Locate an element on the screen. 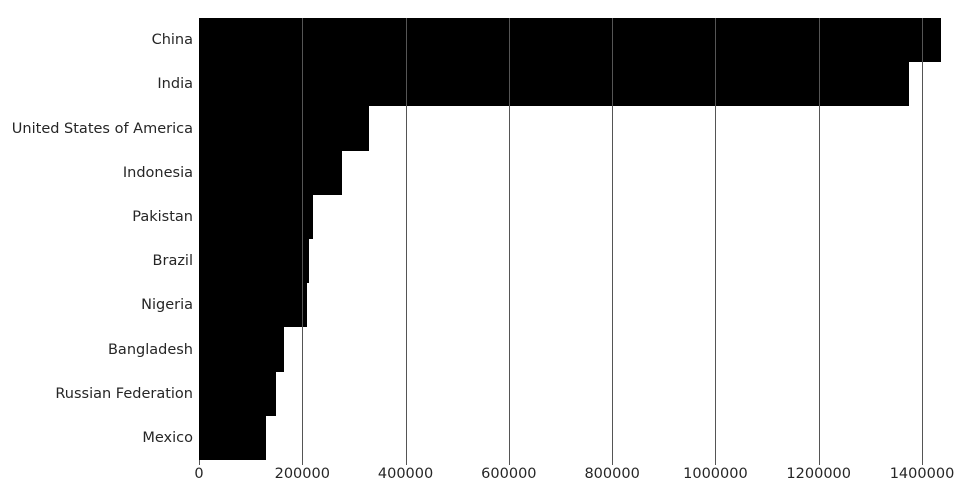  y-tick-label: Pakistan is located at coordinates (162, 216).